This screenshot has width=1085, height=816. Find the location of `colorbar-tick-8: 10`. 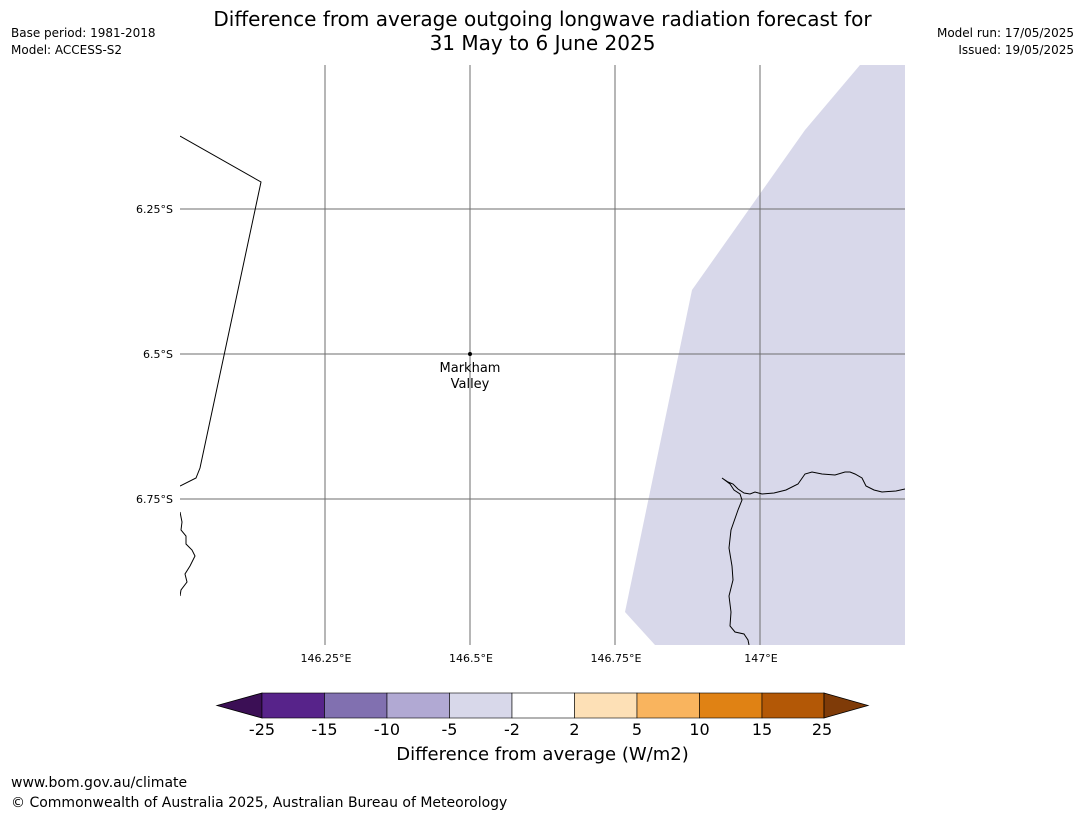

colorbar-tick-8: 10 is located at coordinates (699, 729).